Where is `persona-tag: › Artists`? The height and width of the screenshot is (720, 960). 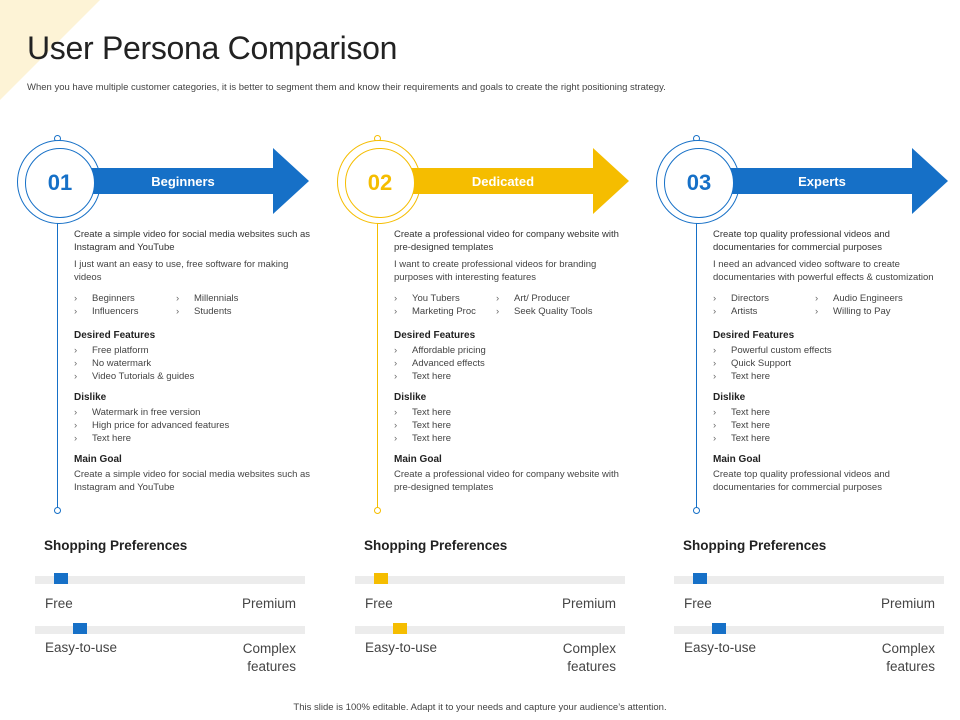
persona-tag: › Artists is located at coordinates (735, 311).